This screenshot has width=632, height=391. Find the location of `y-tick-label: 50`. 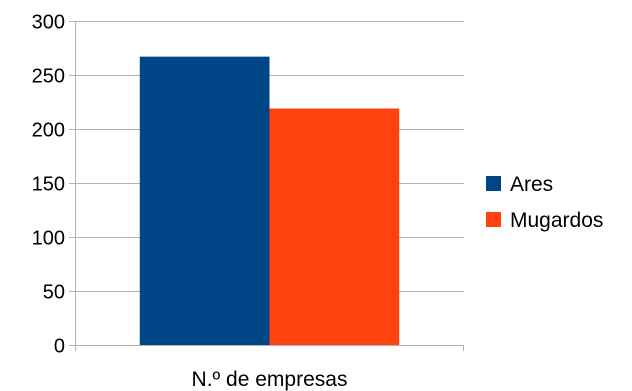

y-tick-label: 50 is located at coordinates (54, 293).